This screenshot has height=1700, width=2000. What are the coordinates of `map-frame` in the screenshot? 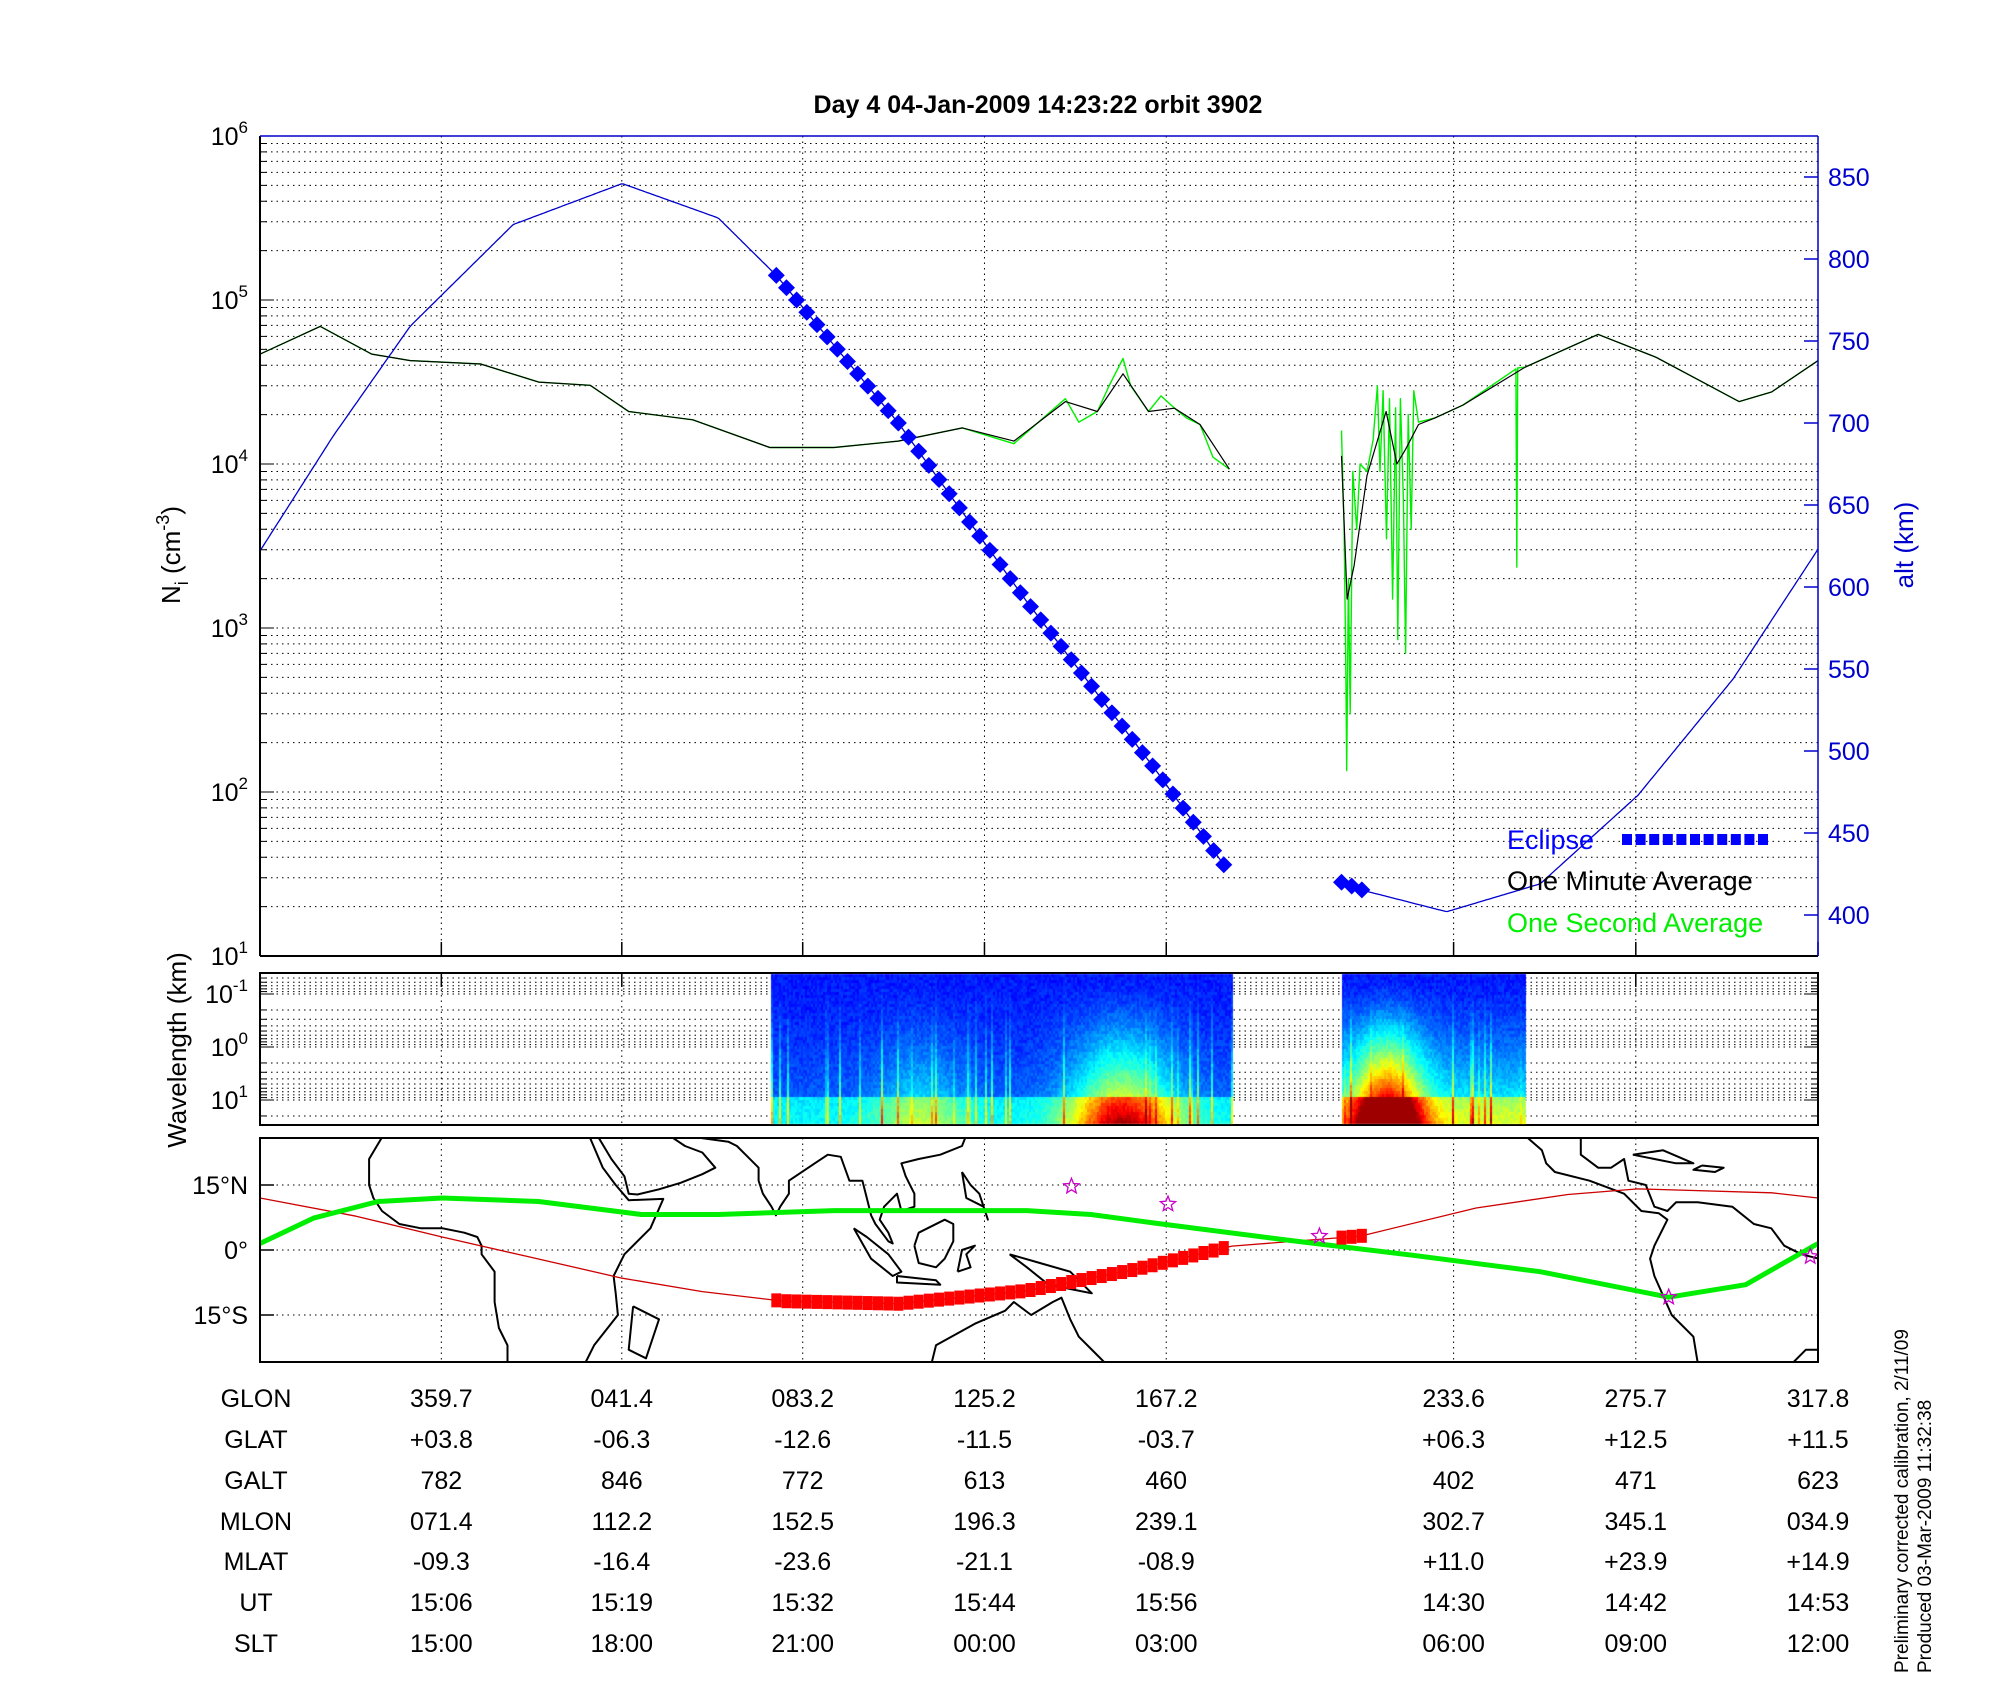 It's located at (1039, 1250).